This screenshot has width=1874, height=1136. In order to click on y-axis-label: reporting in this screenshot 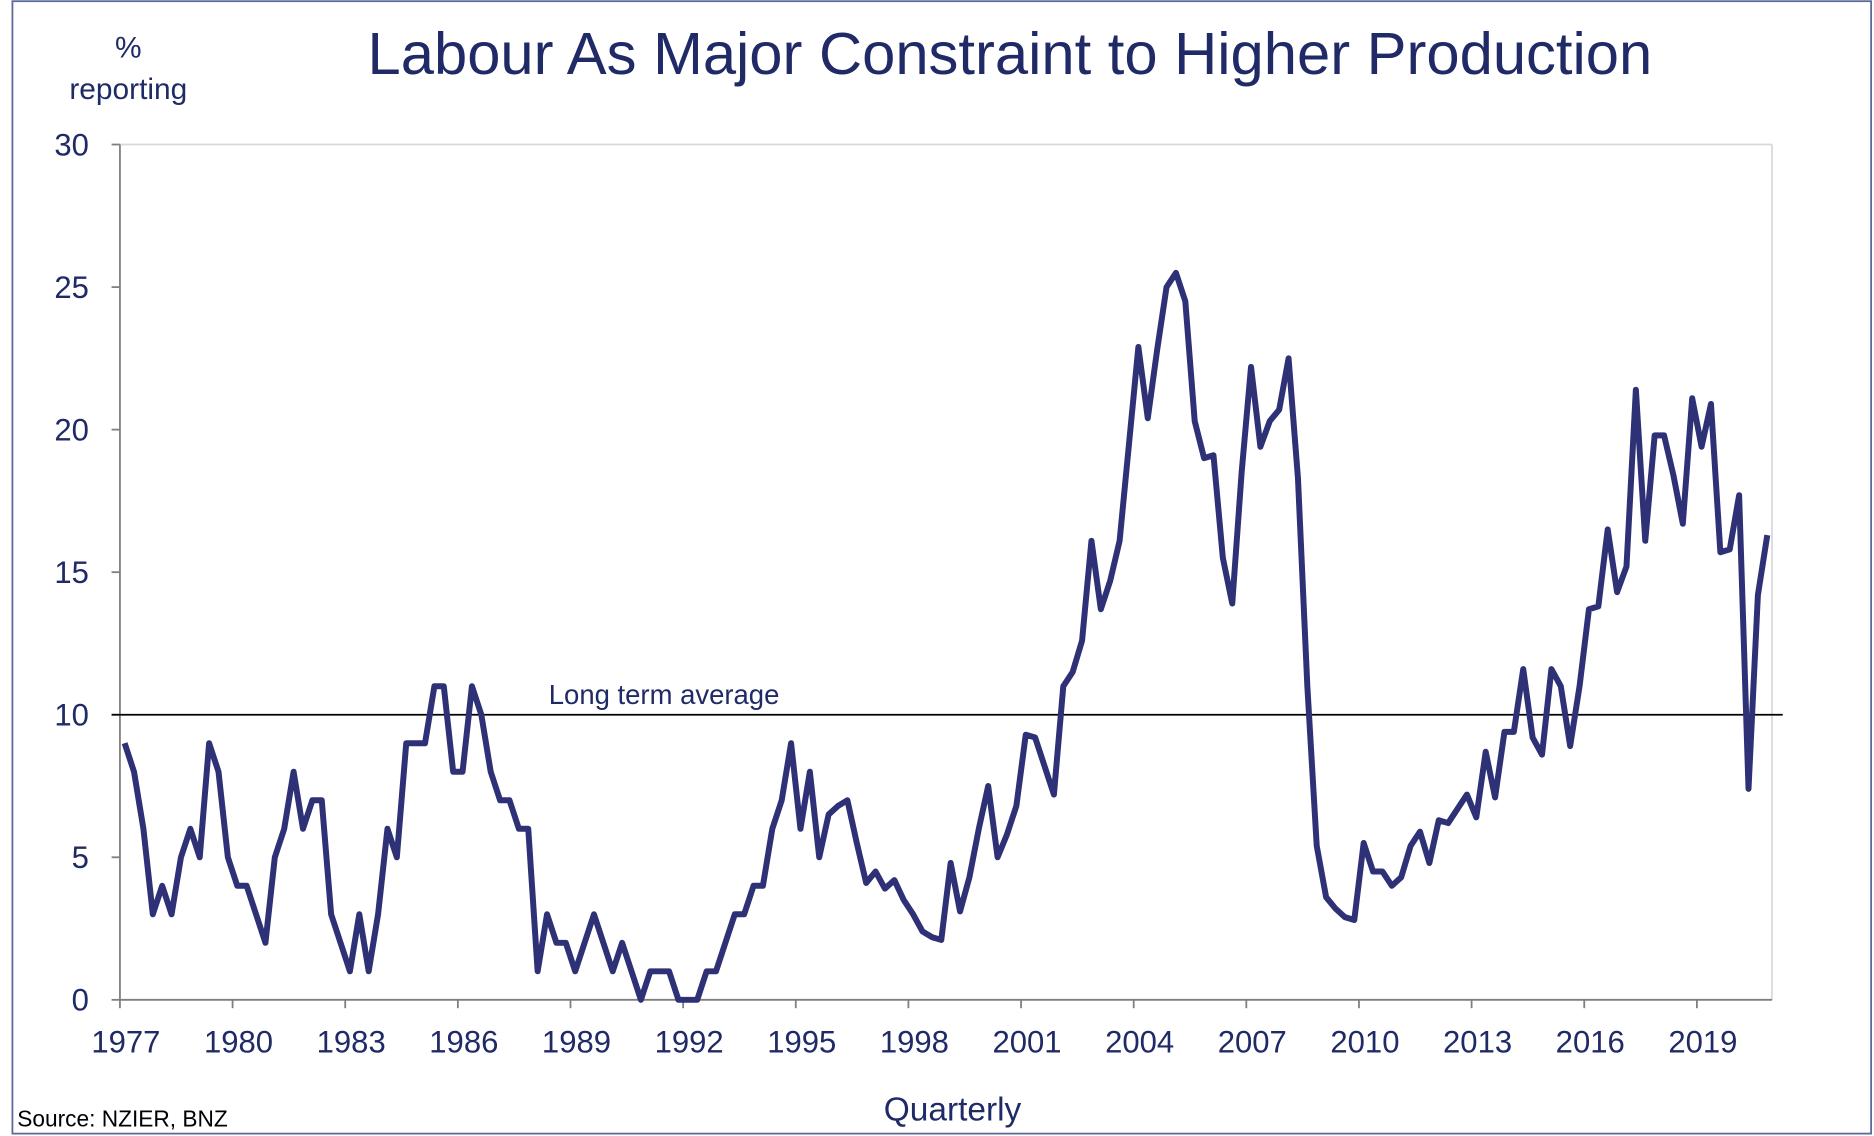, I will do `click(128, 89)`.